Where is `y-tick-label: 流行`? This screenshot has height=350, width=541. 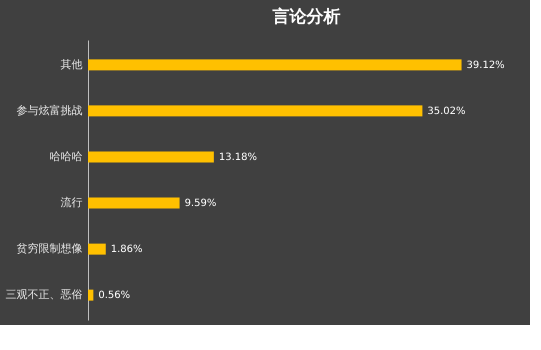 y-tick-label: 流行 is located at coordinates (71, 203).